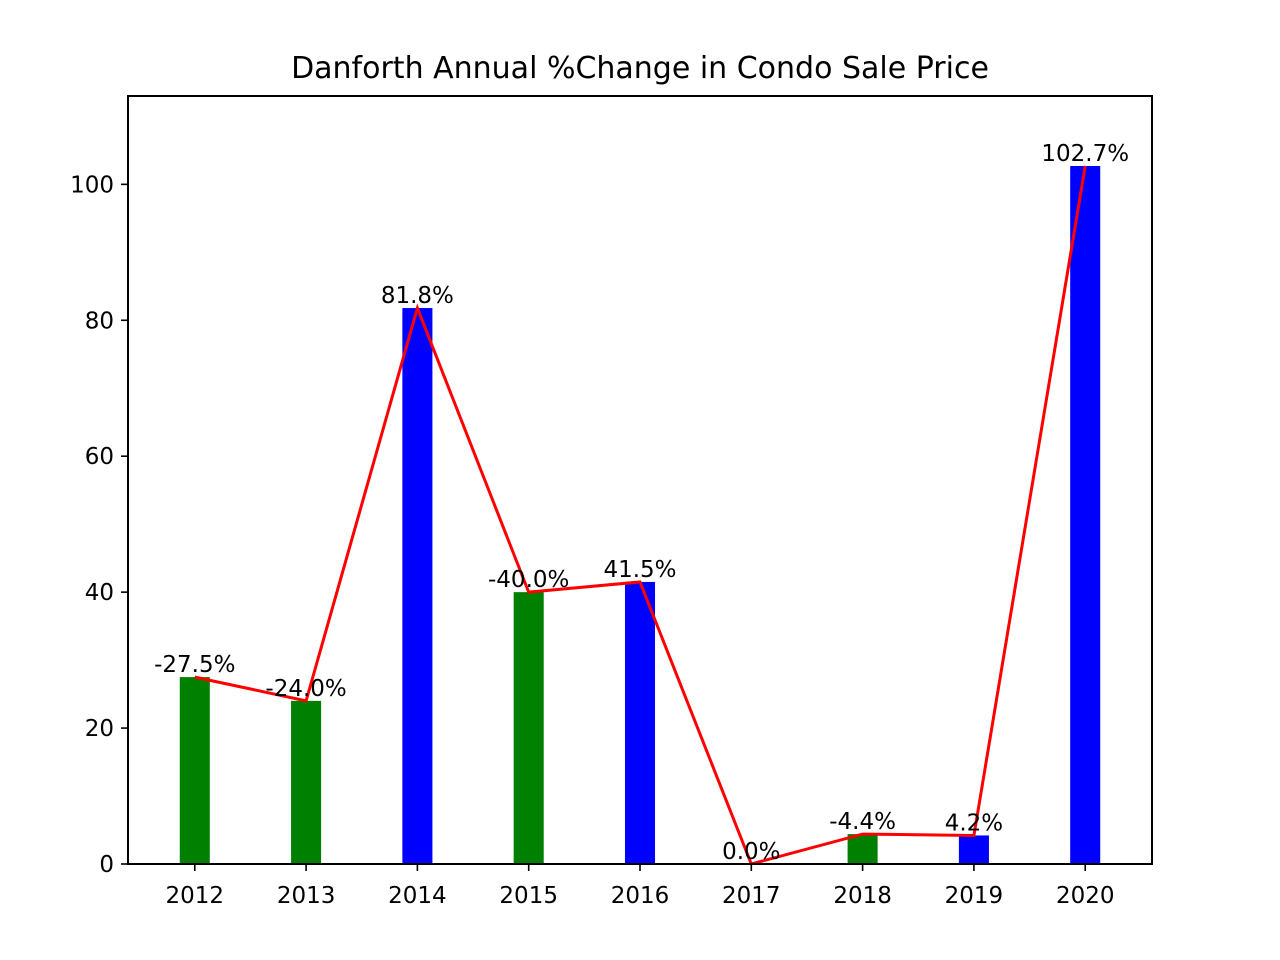  Describe the element at coordinates (417, 586) in the screenshot. I see `bar-2014` at that location.